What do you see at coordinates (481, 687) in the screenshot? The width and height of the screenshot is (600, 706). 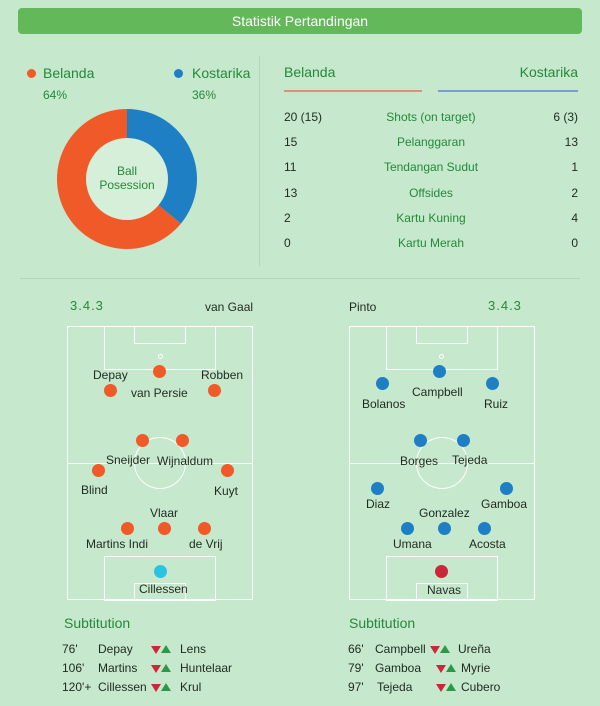 I see `sub-player-in: Cubero` at bounding box center [481, 687].